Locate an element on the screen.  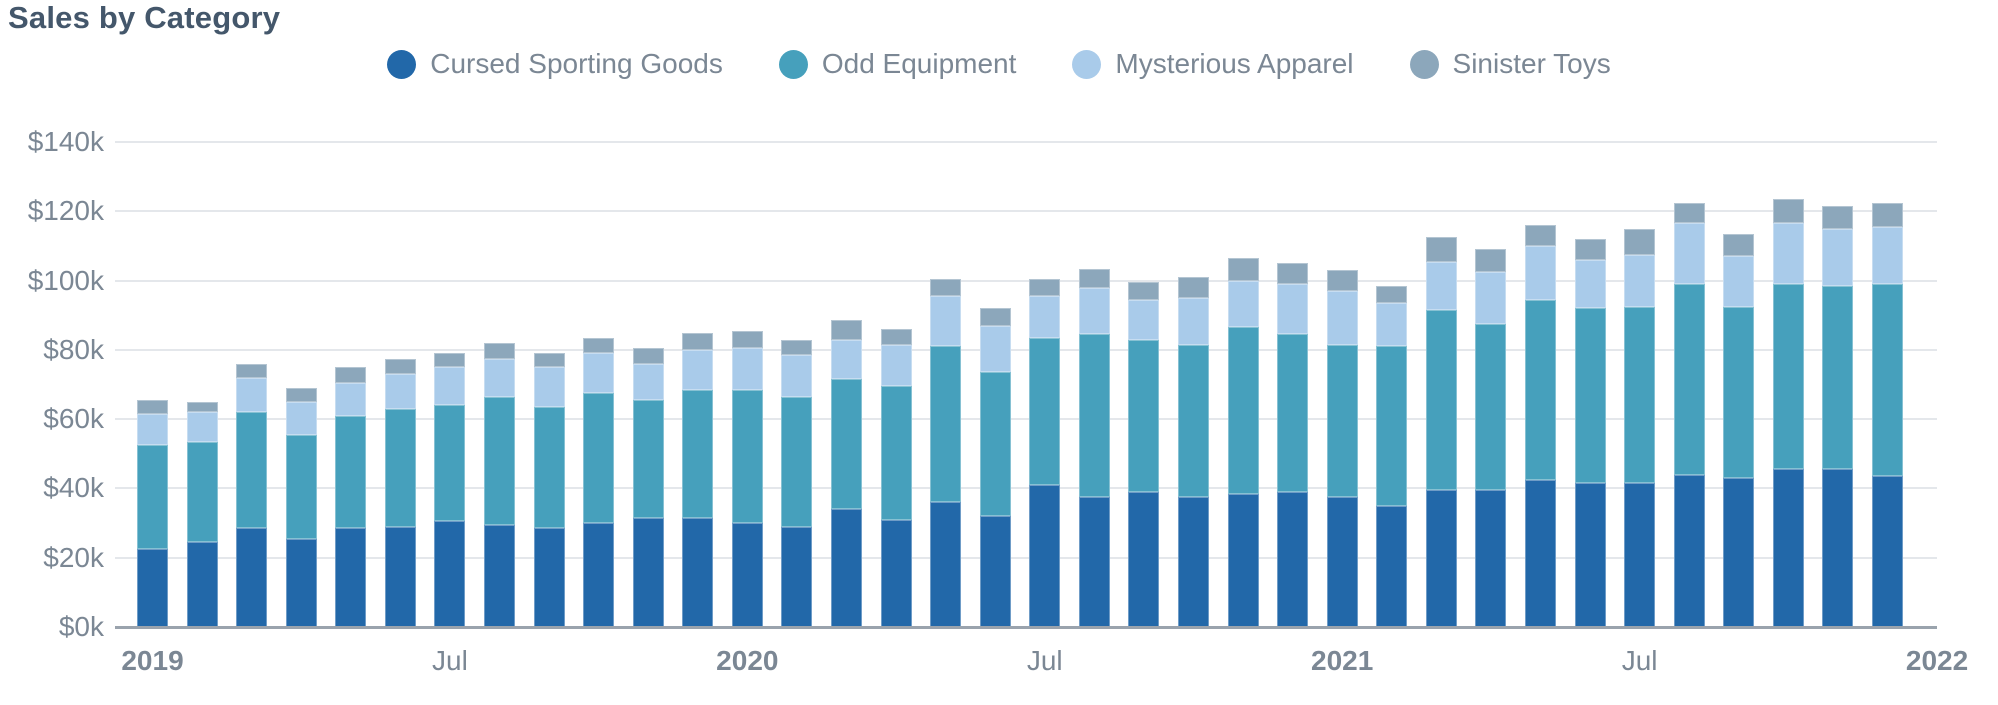
bar-aug-2021 is located at coordinates (1689, 384).